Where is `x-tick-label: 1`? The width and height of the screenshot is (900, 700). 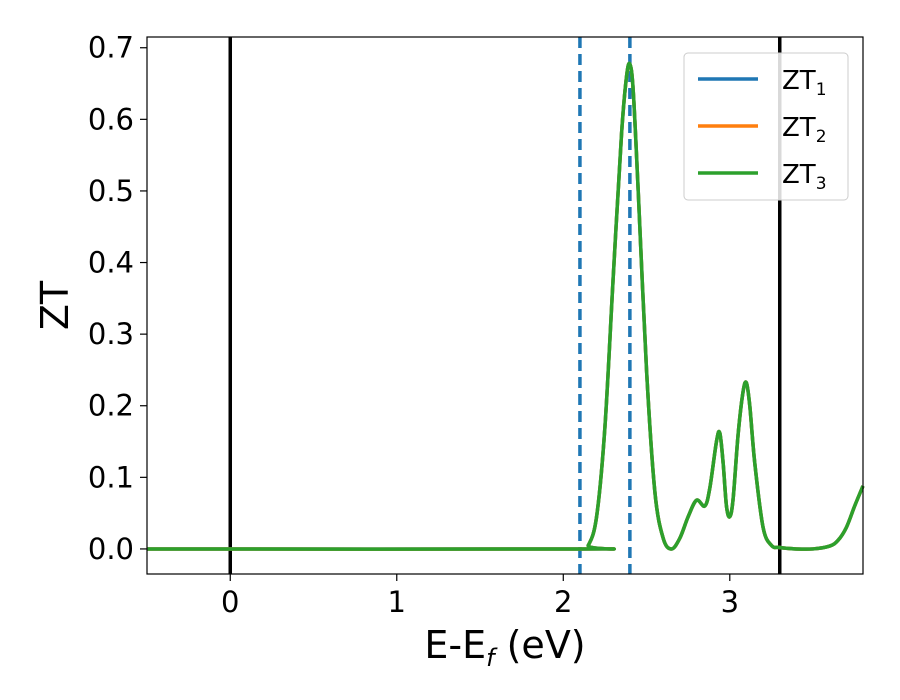 x-tick-label: 1 is located at coordinates (397, 602).